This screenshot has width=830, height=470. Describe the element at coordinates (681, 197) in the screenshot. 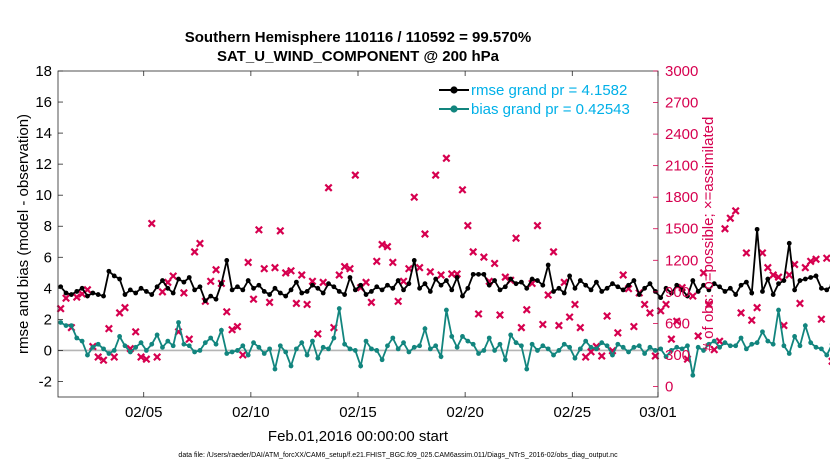

I see `right-y-tick-label: 1800` at that location.